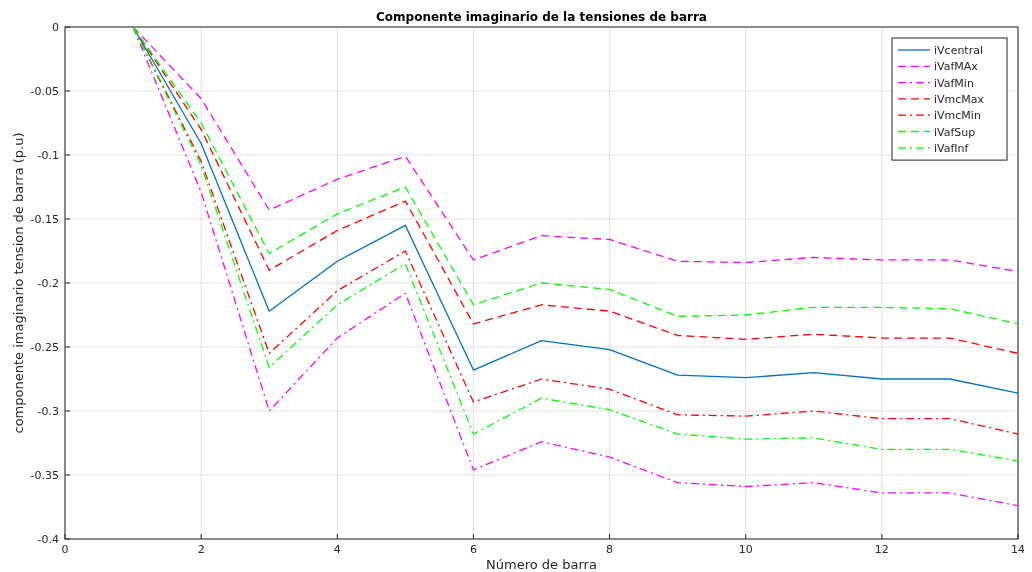 Image resolution: width=1032 pixels, height=572 pixels. What do you see at coordinates (959, 50) in the screenshot?
I see `legend-label: iVcentral` at bounding box center [959, 50].